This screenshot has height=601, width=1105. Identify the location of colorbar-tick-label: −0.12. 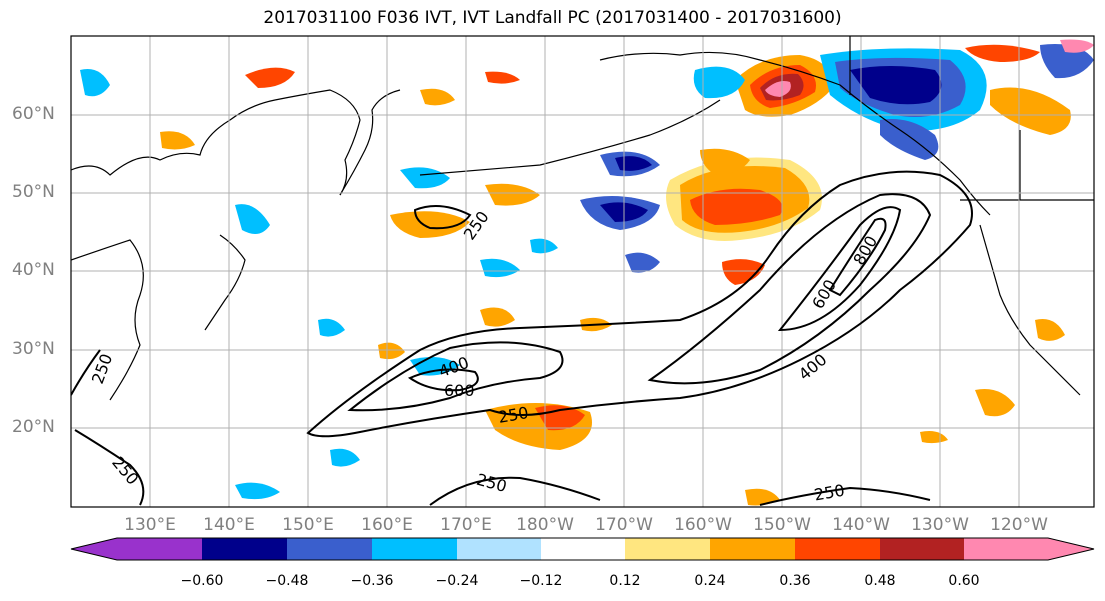
(541, 581).